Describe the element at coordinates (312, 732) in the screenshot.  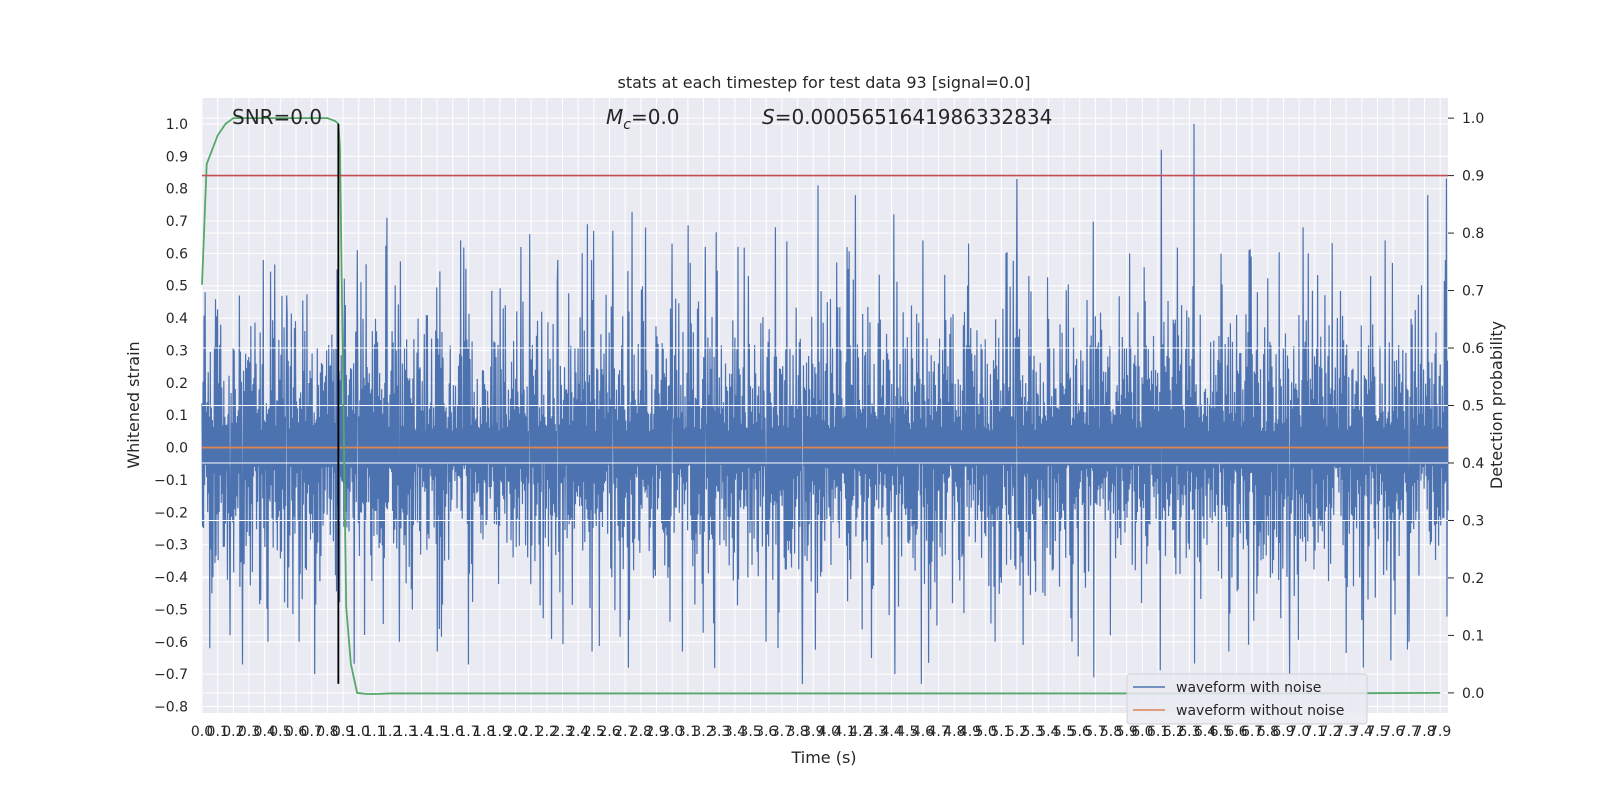
I see `x-tick-label: 0.7` at that location.